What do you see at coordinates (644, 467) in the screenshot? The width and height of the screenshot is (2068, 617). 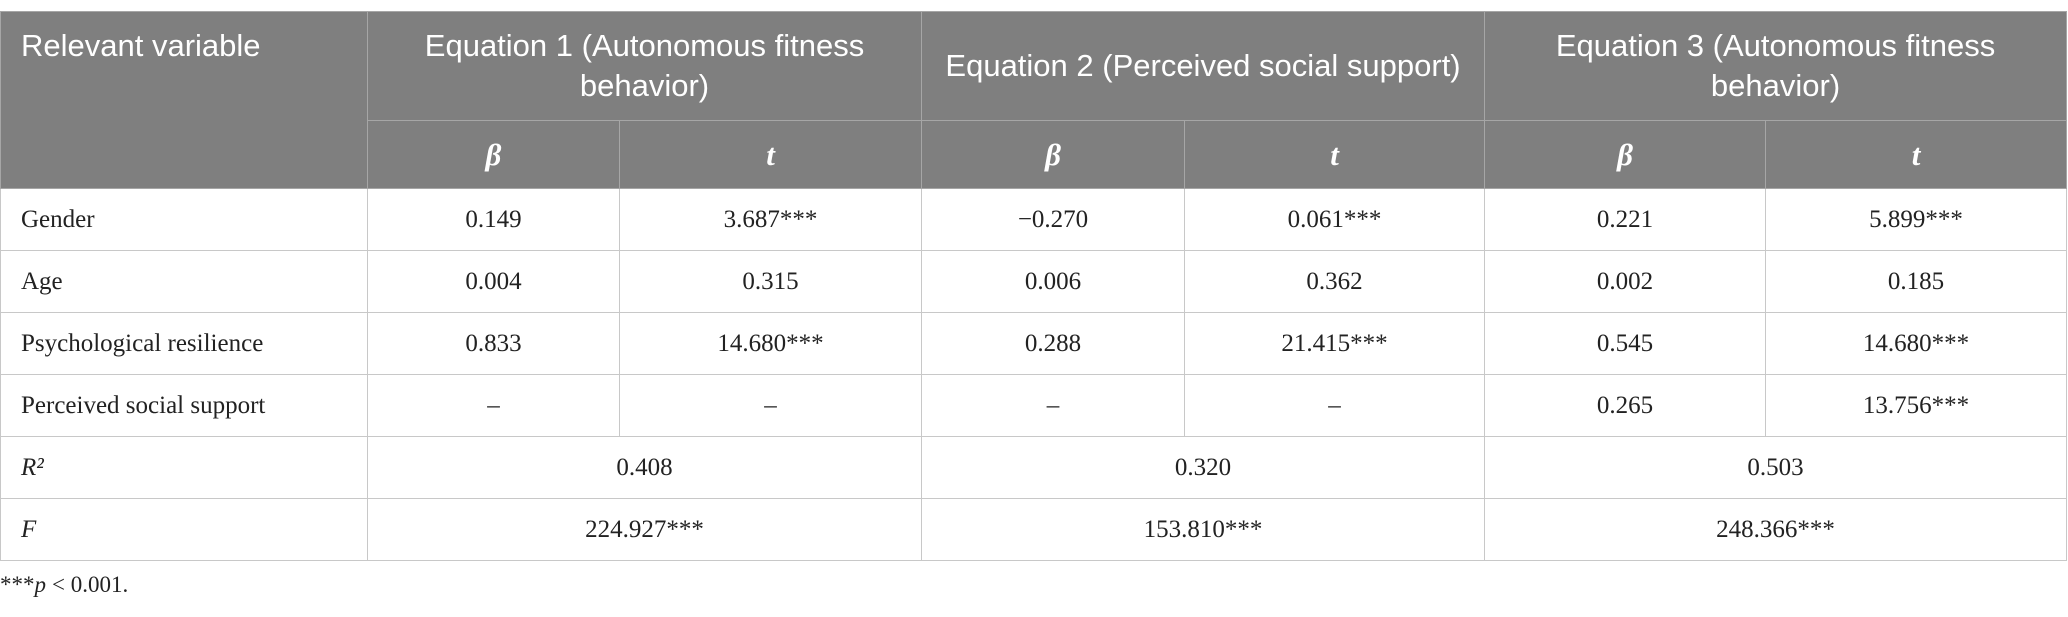 I see `cell: 0.408` at bounding box center [644, 467].